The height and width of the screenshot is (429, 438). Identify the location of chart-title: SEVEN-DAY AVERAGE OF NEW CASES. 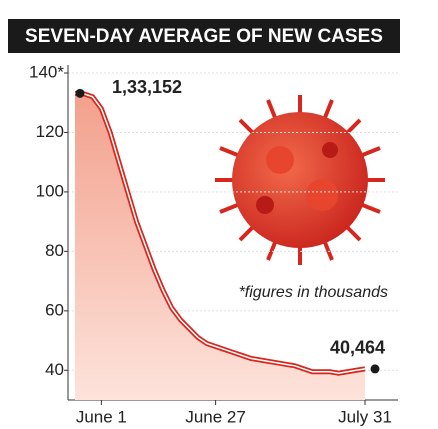
(204, 36).